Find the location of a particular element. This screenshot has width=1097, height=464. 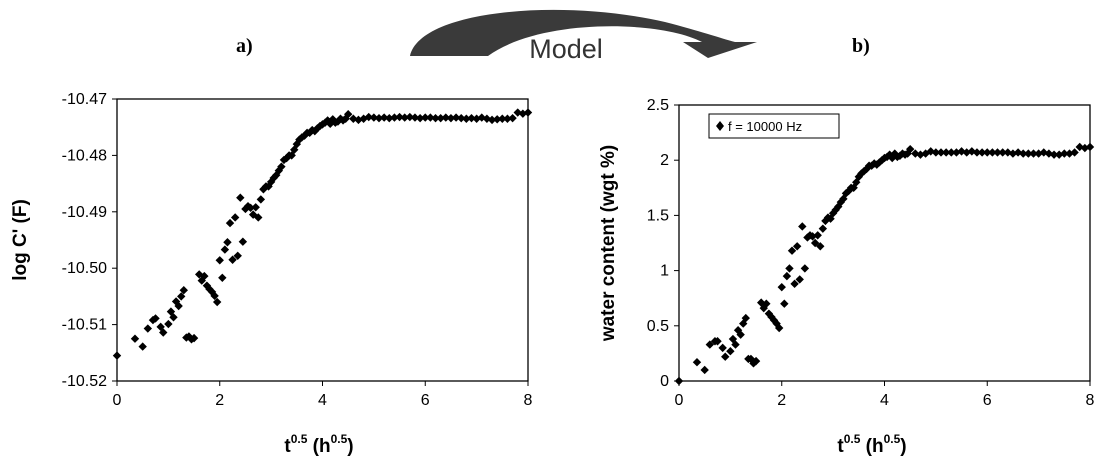

chart-a-y-tick-label: -10.52 is located at coordinates (84, 381).